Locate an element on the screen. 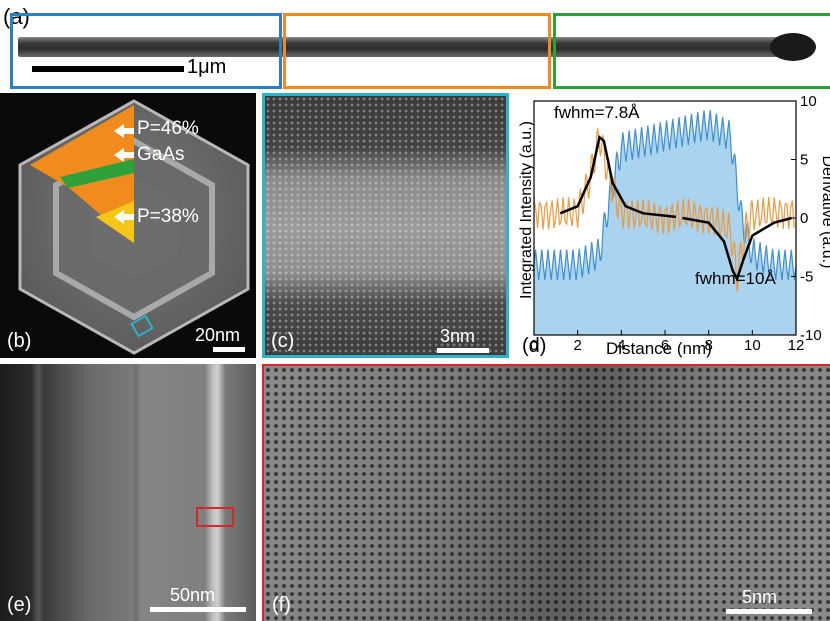 The height and width of the screenshot is (621, 830). region-box-green is located at coordinates (691, 51).